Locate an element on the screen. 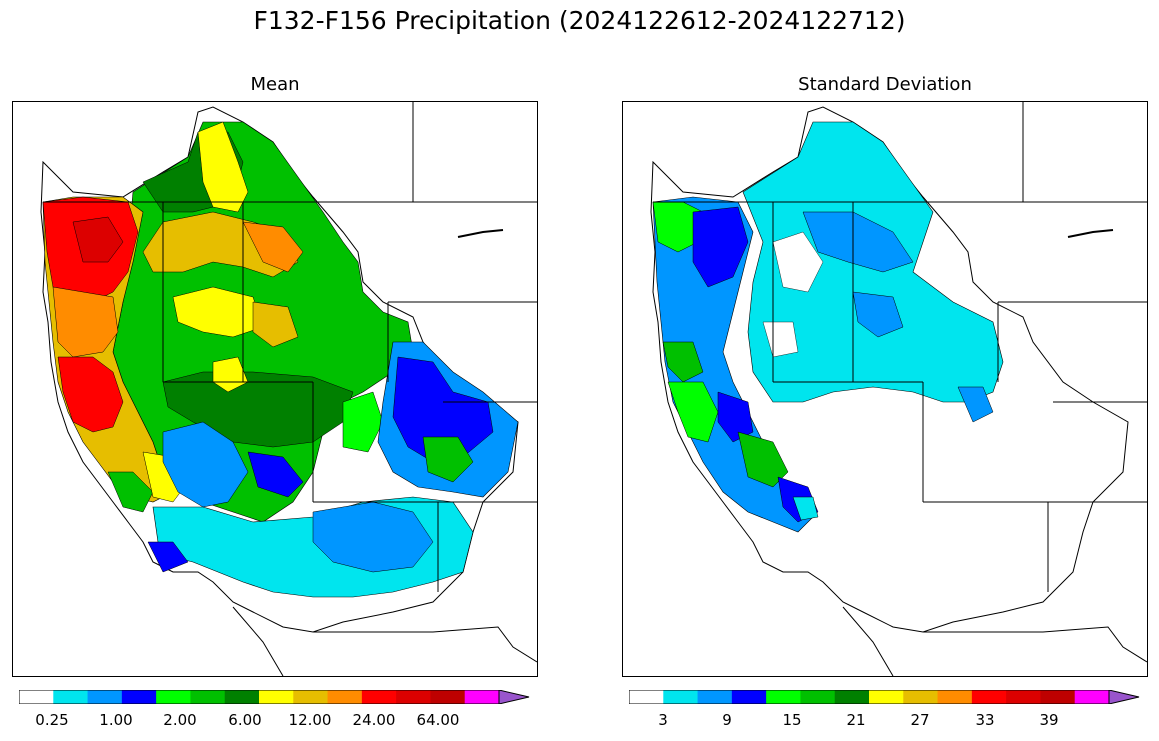 Image resolution: width=1159 pixels, height=741 pixels. mean-colorbar-svg is located at coordinates (274, 697).